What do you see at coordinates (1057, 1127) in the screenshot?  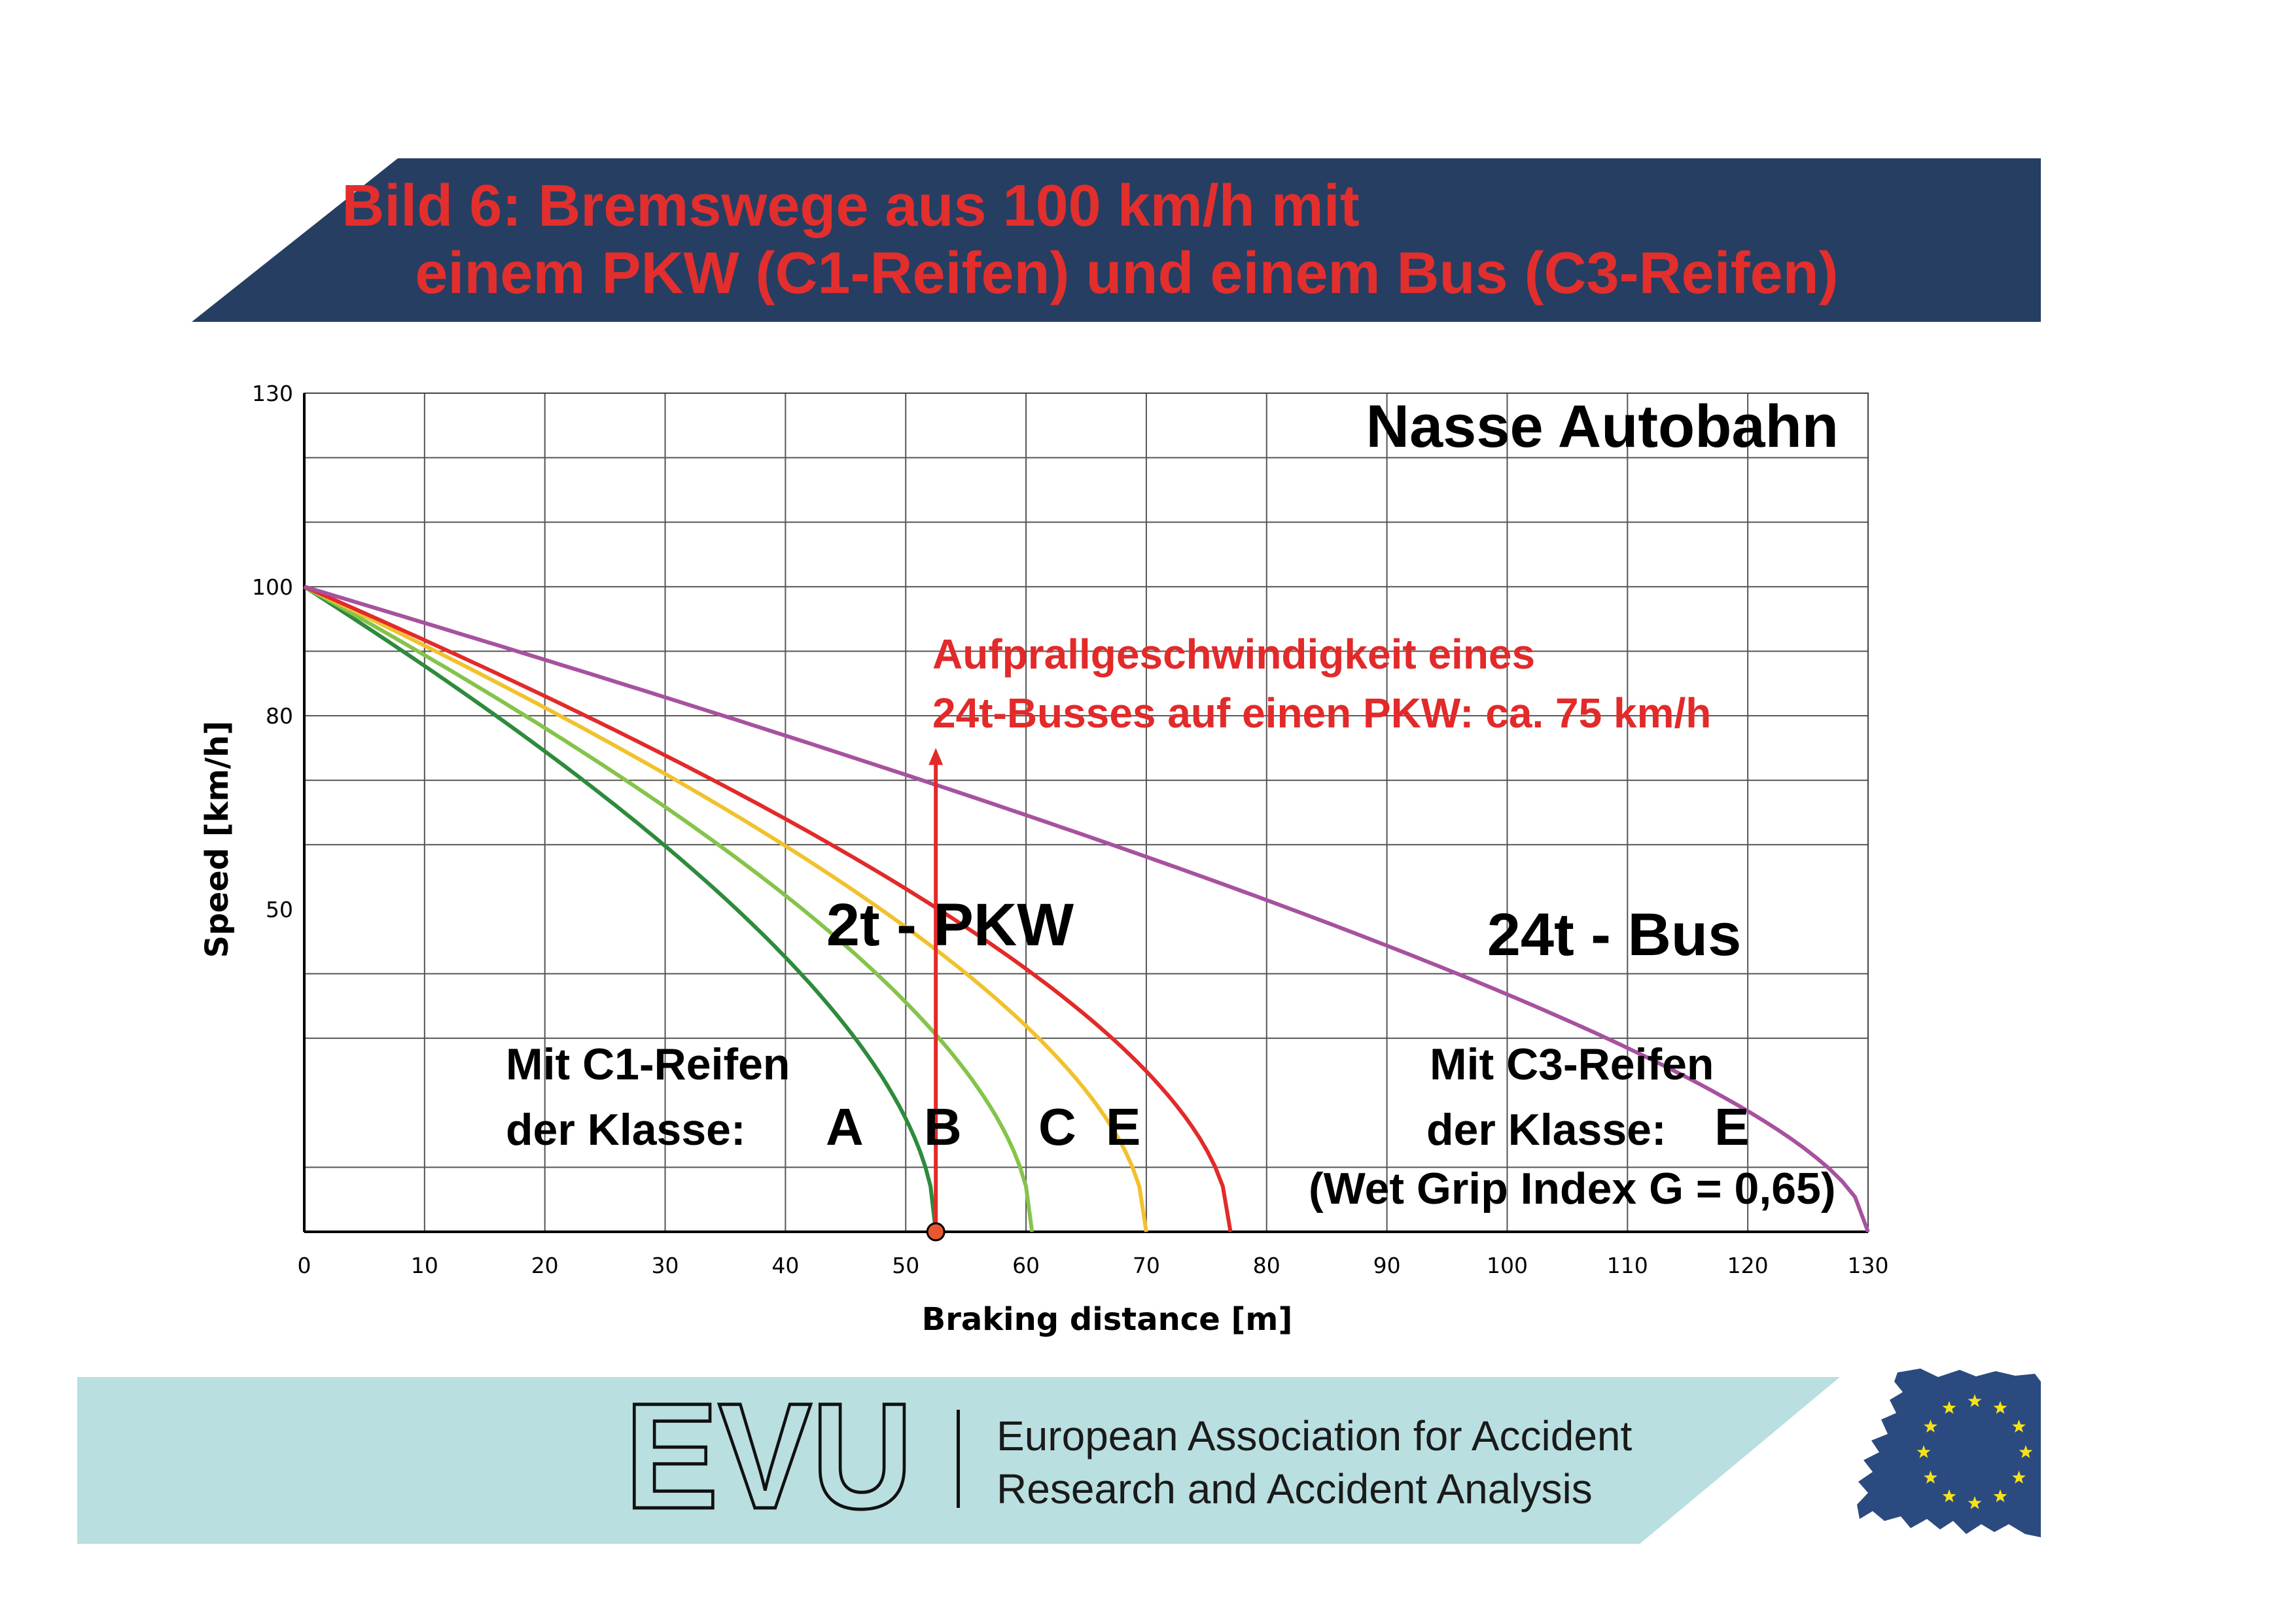 I see `c1-class-c: C` at bounding box center [1057, 1127].